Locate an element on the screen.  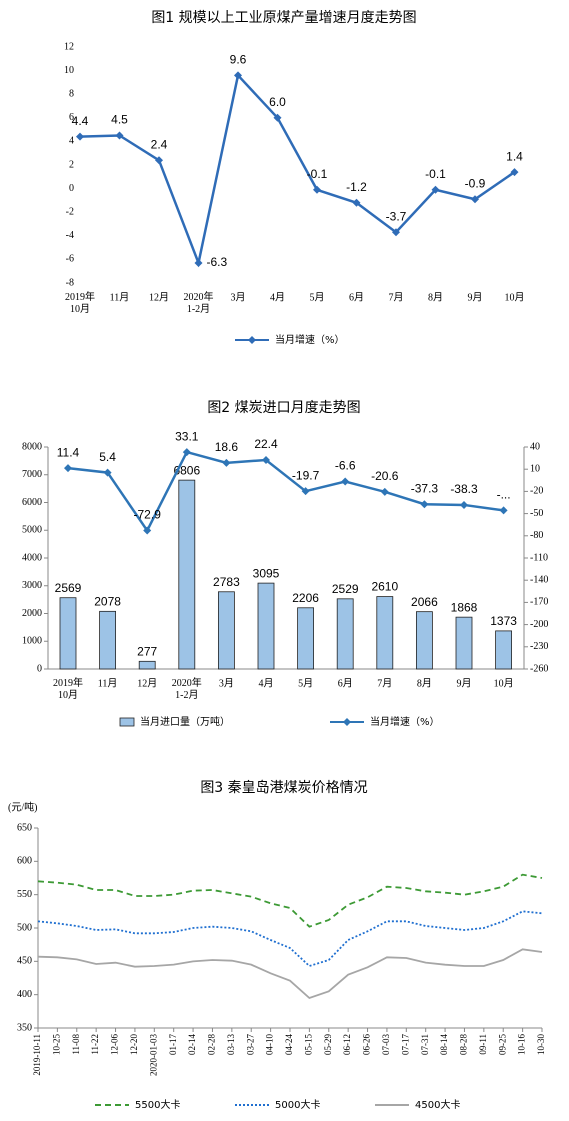
x-tick-label: 07-17 is located at coordinates (405, 1044).